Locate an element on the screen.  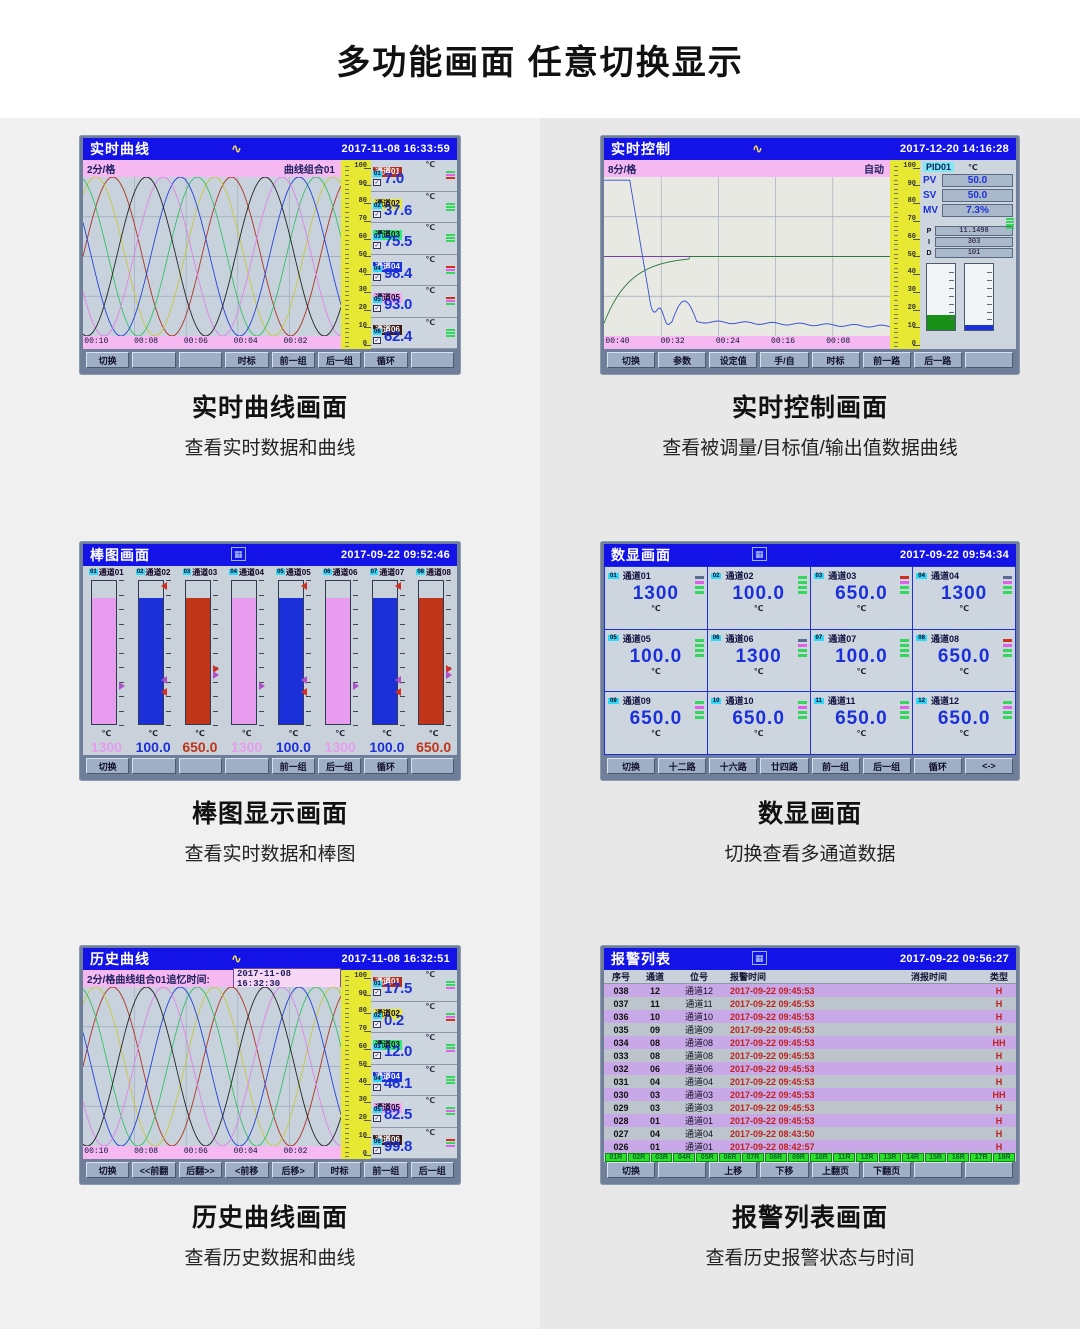
button-alarm-list-3: 下移 is located at coordinates (784, 1170).